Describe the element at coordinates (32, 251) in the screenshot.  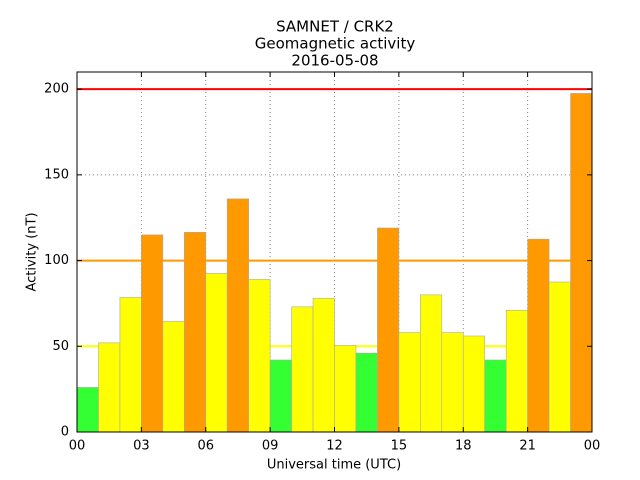
I see `y-axis-label: Activity (nT)` at that location.